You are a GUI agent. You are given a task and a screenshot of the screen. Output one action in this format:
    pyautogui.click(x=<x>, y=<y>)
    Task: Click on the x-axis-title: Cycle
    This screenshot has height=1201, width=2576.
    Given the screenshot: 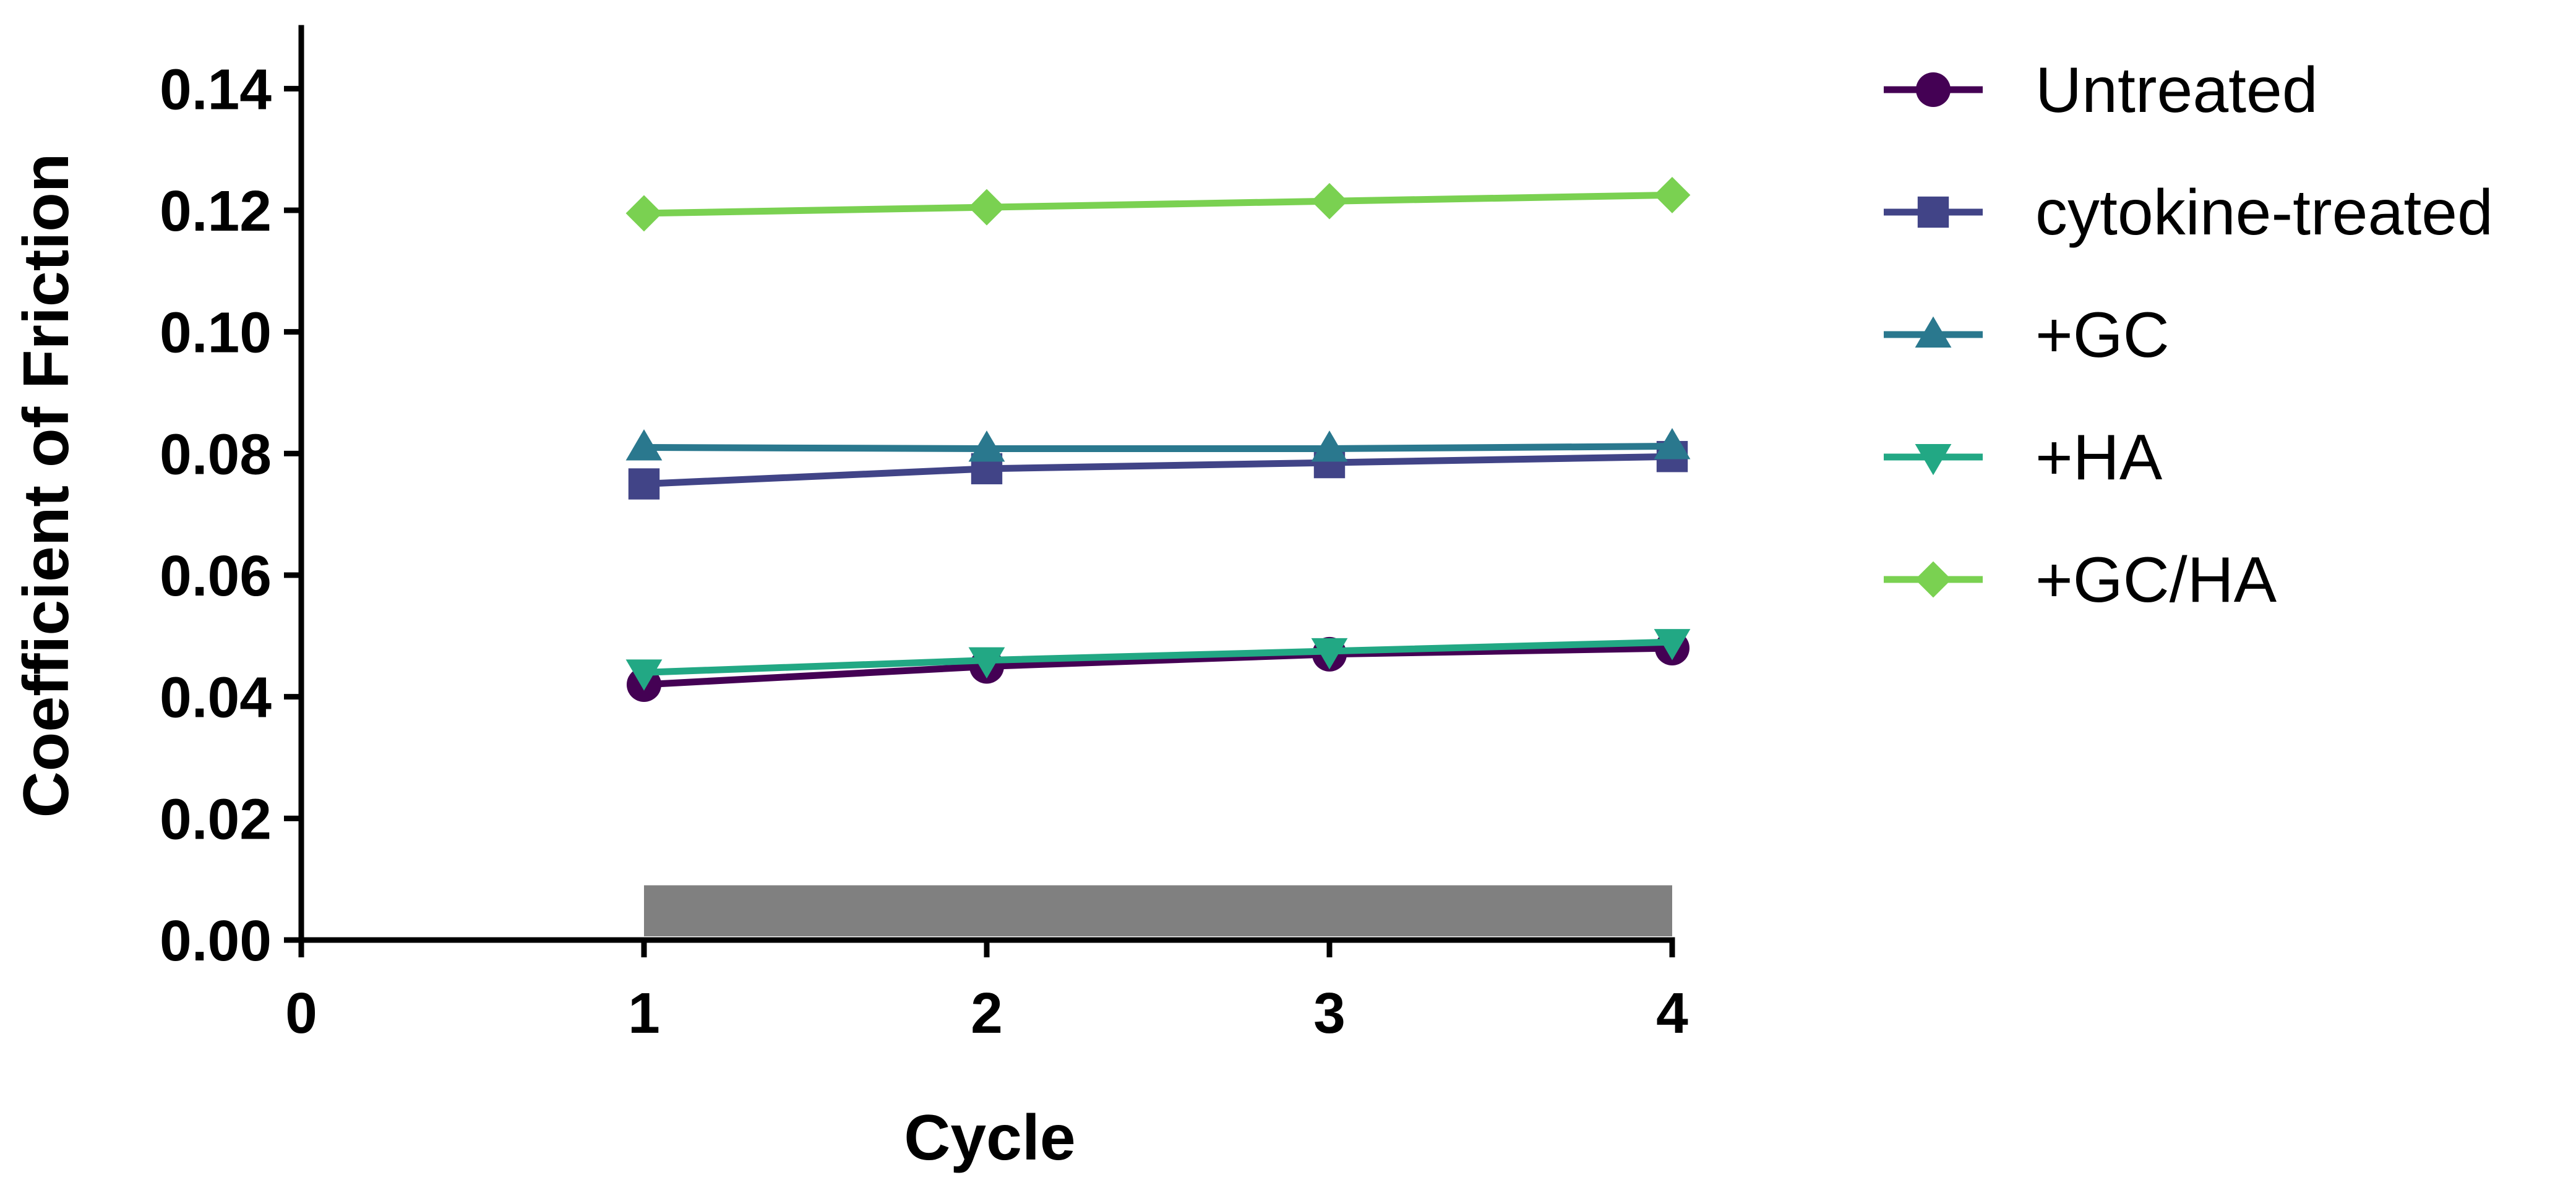 What is the action you would take?
    pyautogui.click(x=990, y=1138)
    